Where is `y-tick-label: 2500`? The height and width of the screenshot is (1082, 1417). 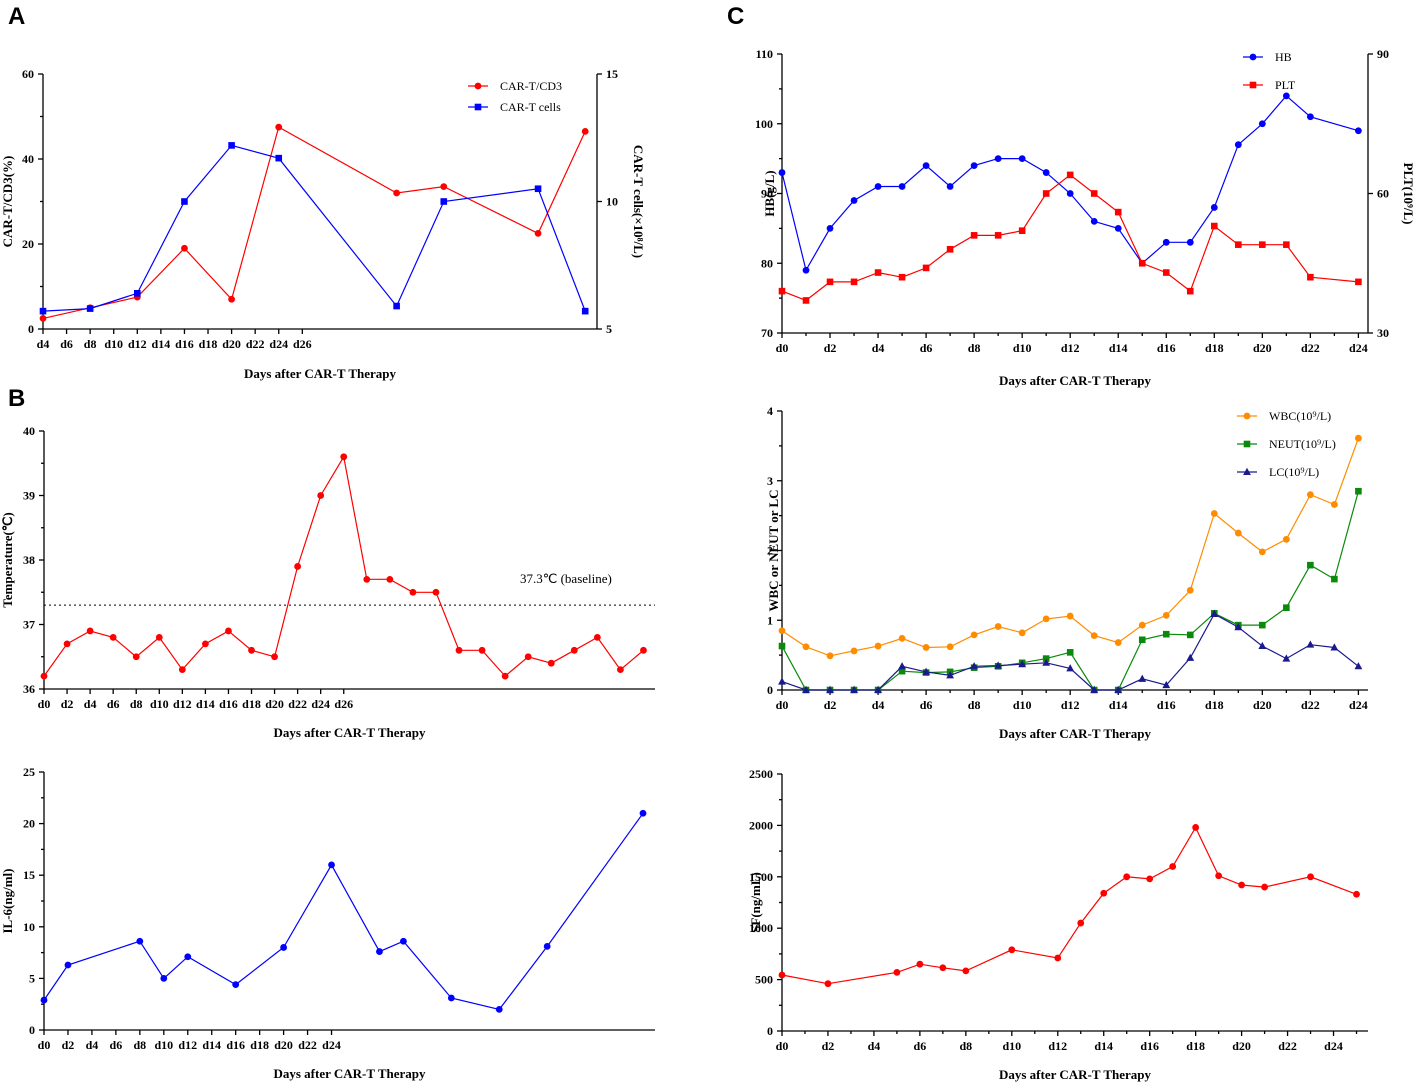 y-tick-label: 2500 is located at coordinates (761, 774).